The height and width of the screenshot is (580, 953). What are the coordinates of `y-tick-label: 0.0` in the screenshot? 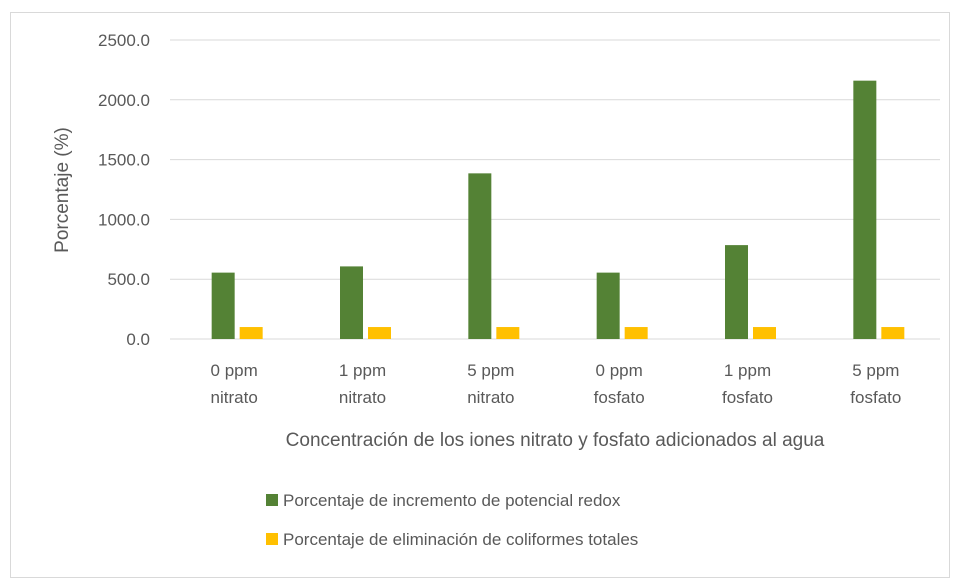 It's located at (138, 339).